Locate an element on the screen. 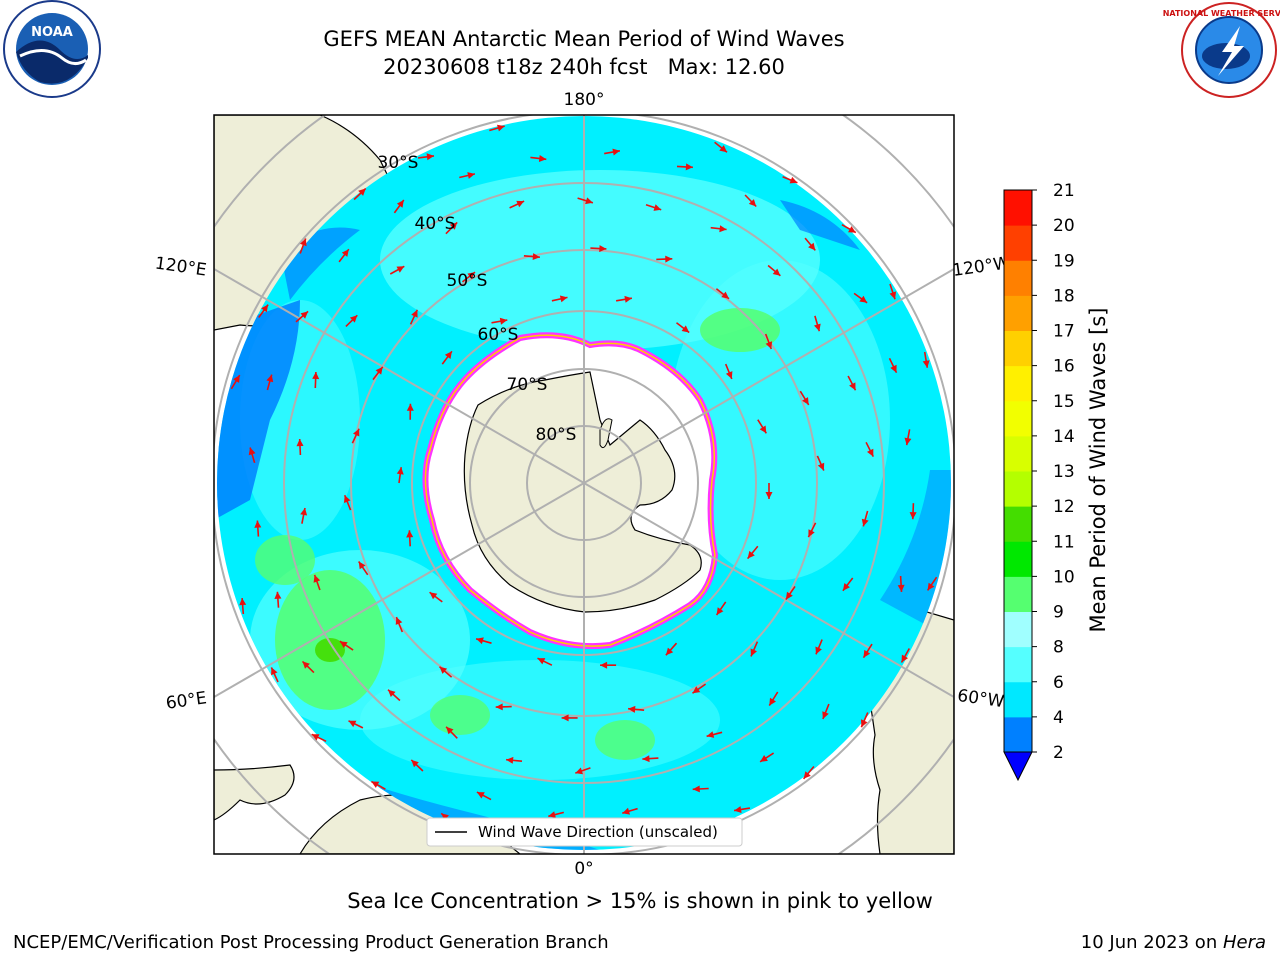  antarctic-peninsula is located at coordinates (606, 433).